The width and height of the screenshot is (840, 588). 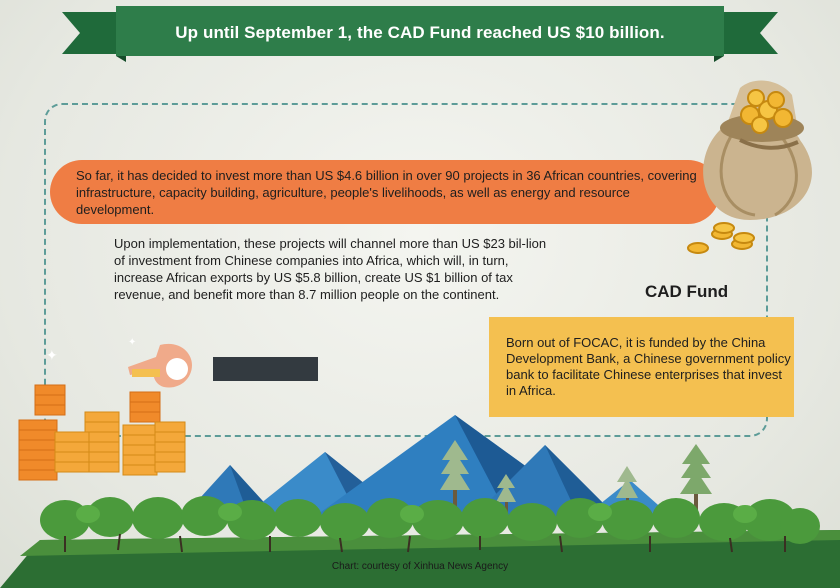 I want to click on coin-stack-icon, so click(x=102, y=432).